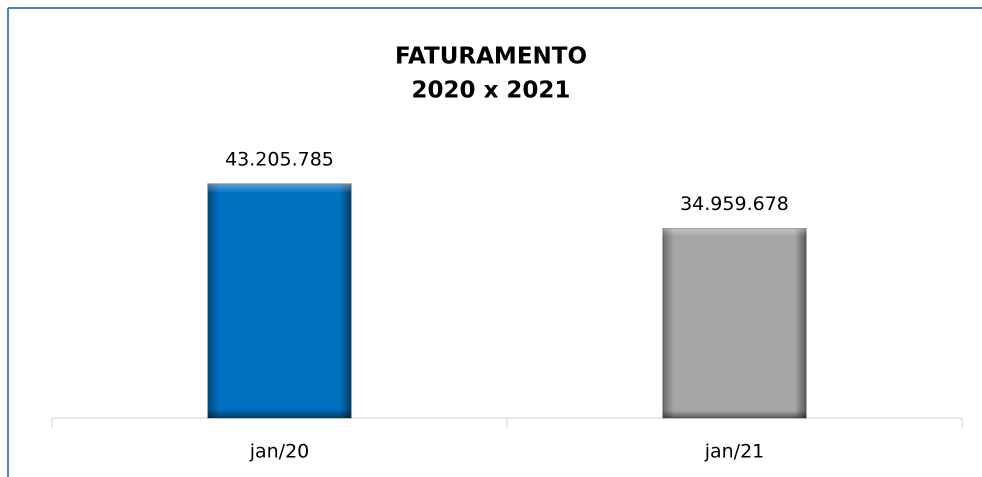  Describe the element at coordinates (279, 159) in the screenshot. I see `data-label: 43.205.785` at that location.